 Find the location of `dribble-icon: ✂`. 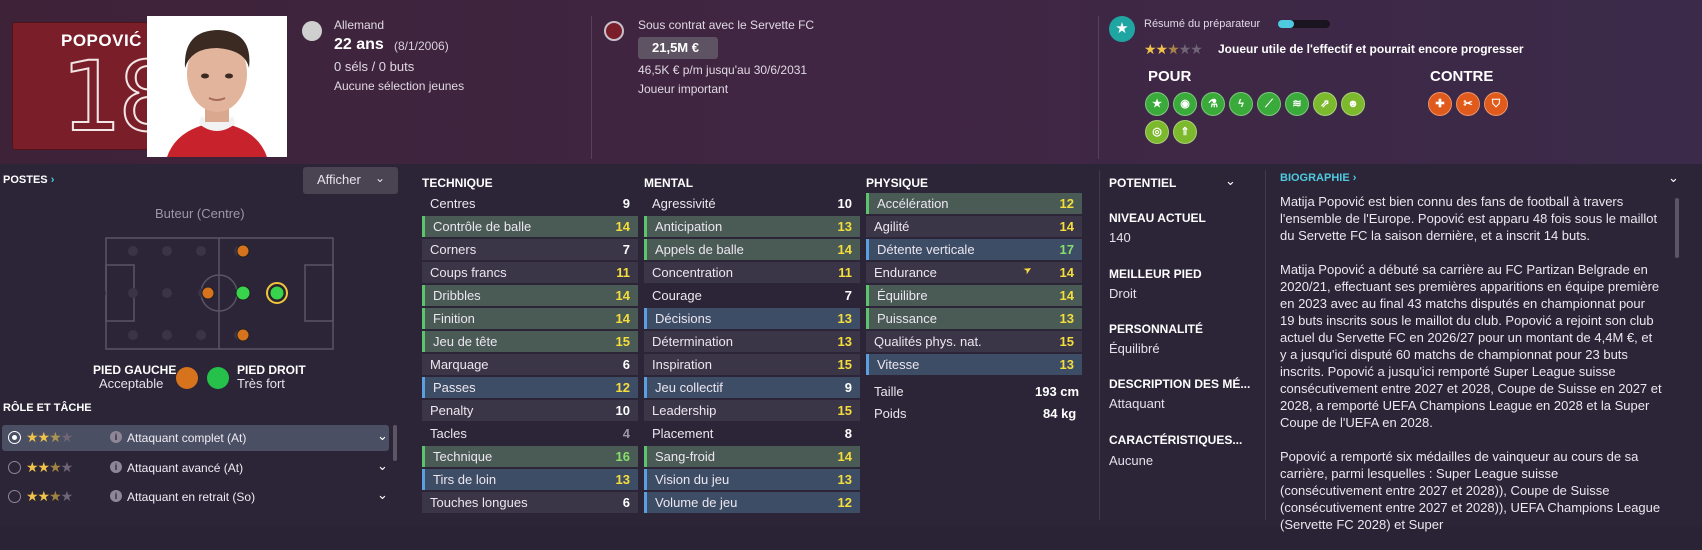

dribble-icon: ✂ is located at coordinates (1468, 104).